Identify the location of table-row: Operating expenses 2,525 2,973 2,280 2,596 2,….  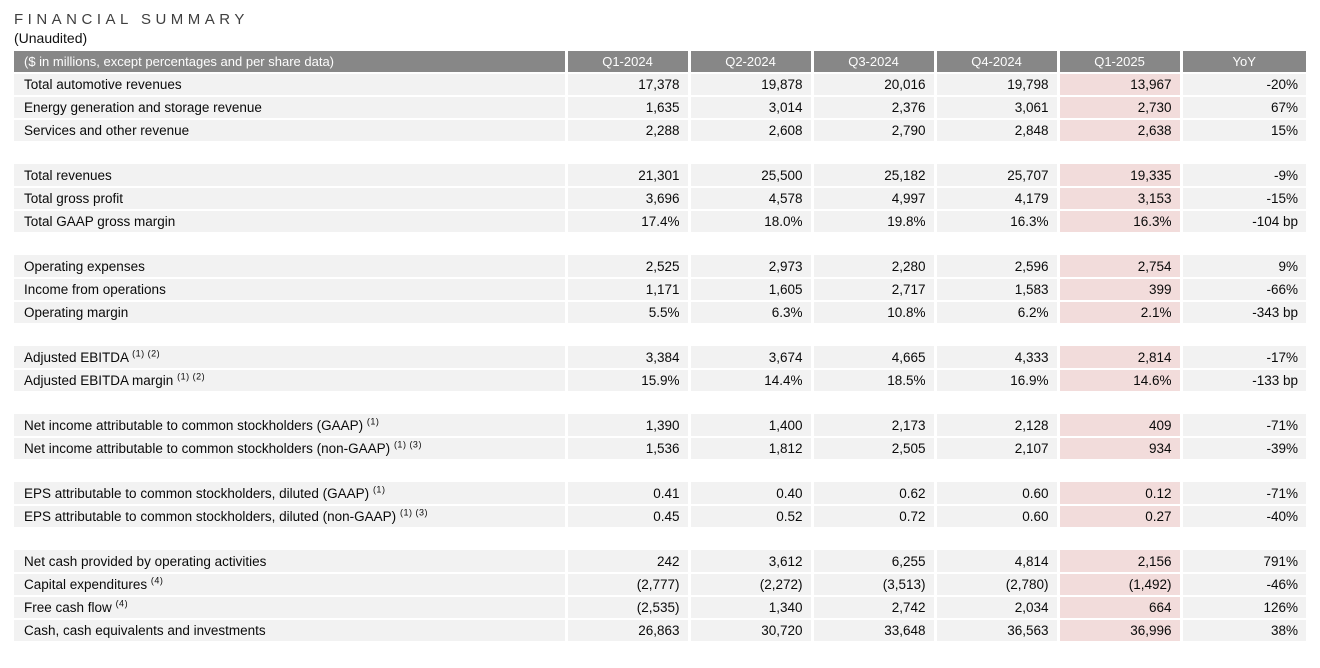
(660, 267).